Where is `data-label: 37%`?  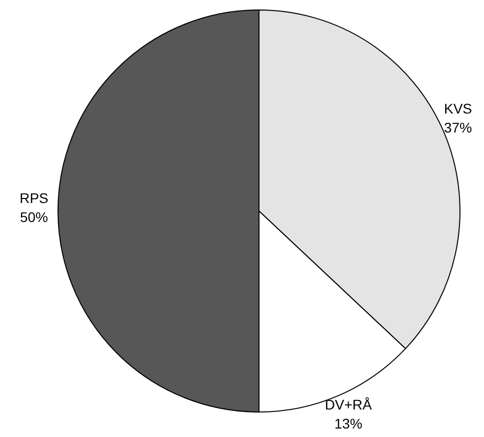
data-label: 37% is located at coordinates (458, 128).